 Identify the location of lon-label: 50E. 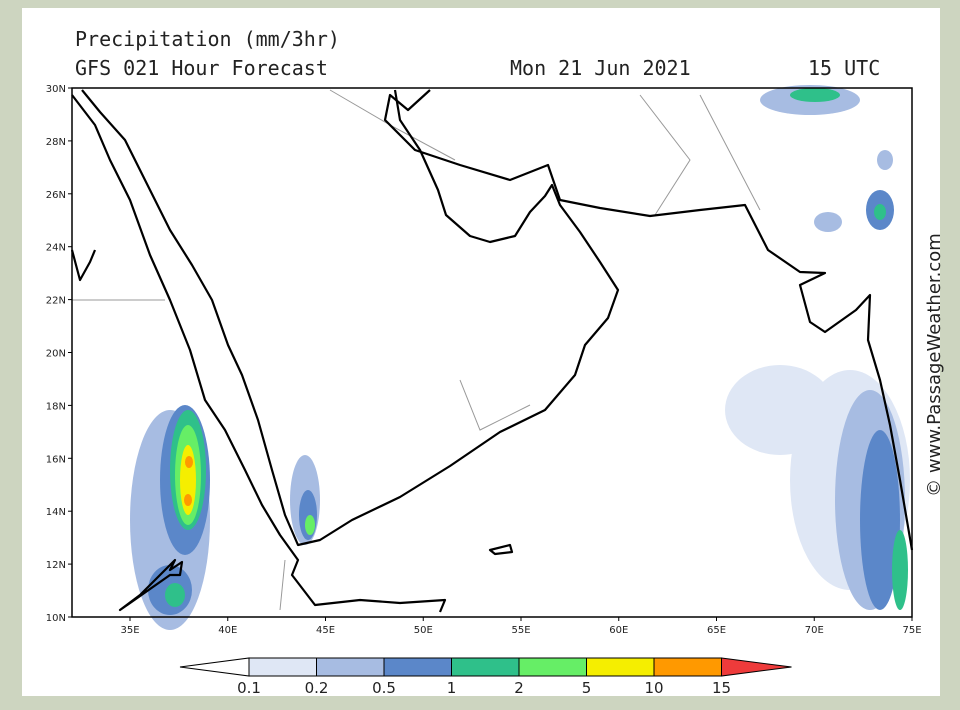
(423, 630).